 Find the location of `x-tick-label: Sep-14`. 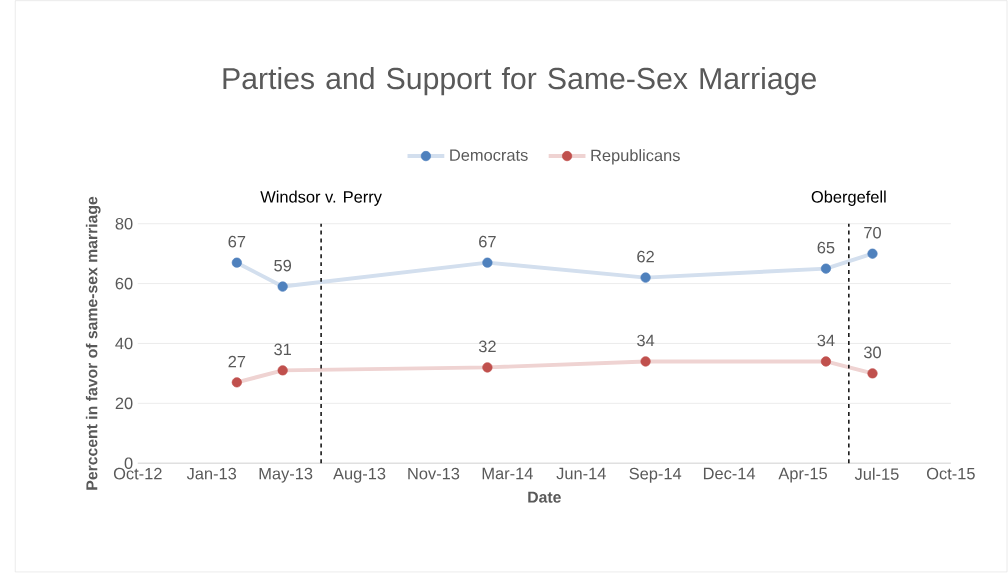

x-tick-label: Sep-14 is located at coordinates (655, 475).